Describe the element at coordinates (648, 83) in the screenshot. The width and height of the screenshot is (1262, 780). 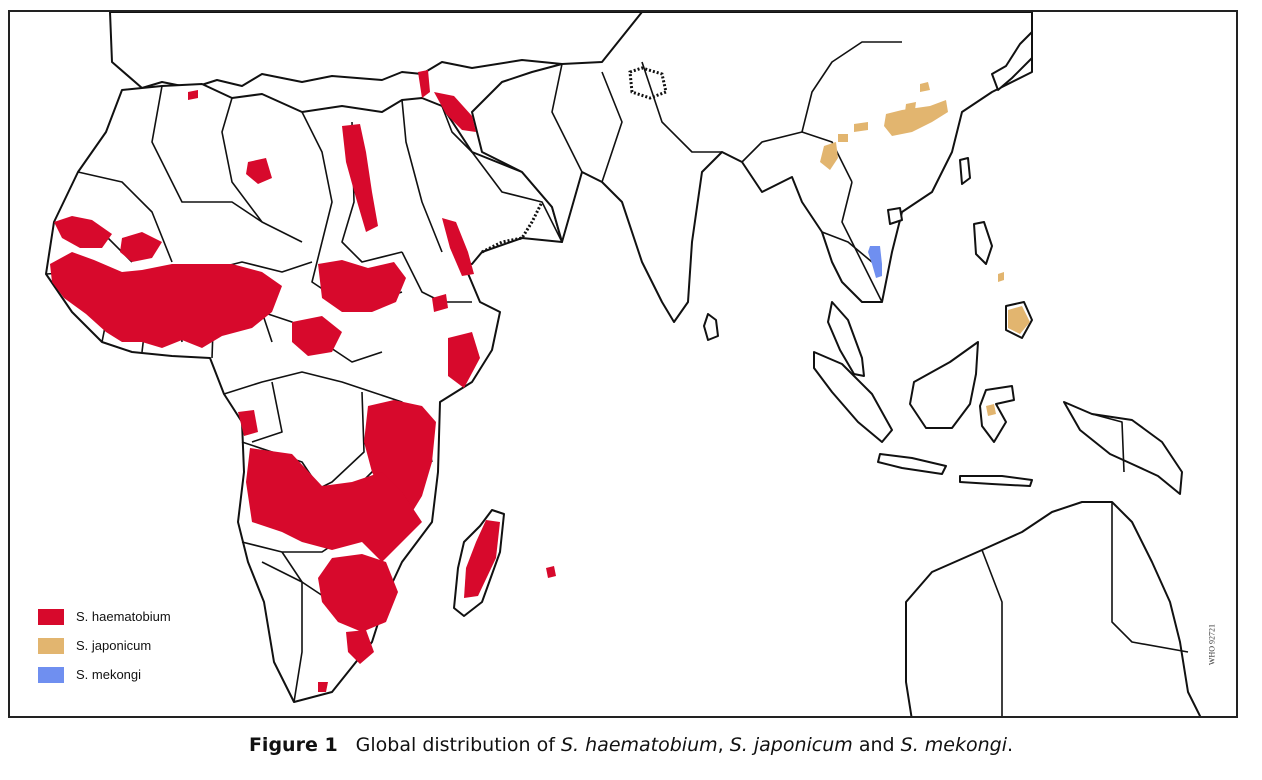
I see `dotted-border-kashmir` at that location.